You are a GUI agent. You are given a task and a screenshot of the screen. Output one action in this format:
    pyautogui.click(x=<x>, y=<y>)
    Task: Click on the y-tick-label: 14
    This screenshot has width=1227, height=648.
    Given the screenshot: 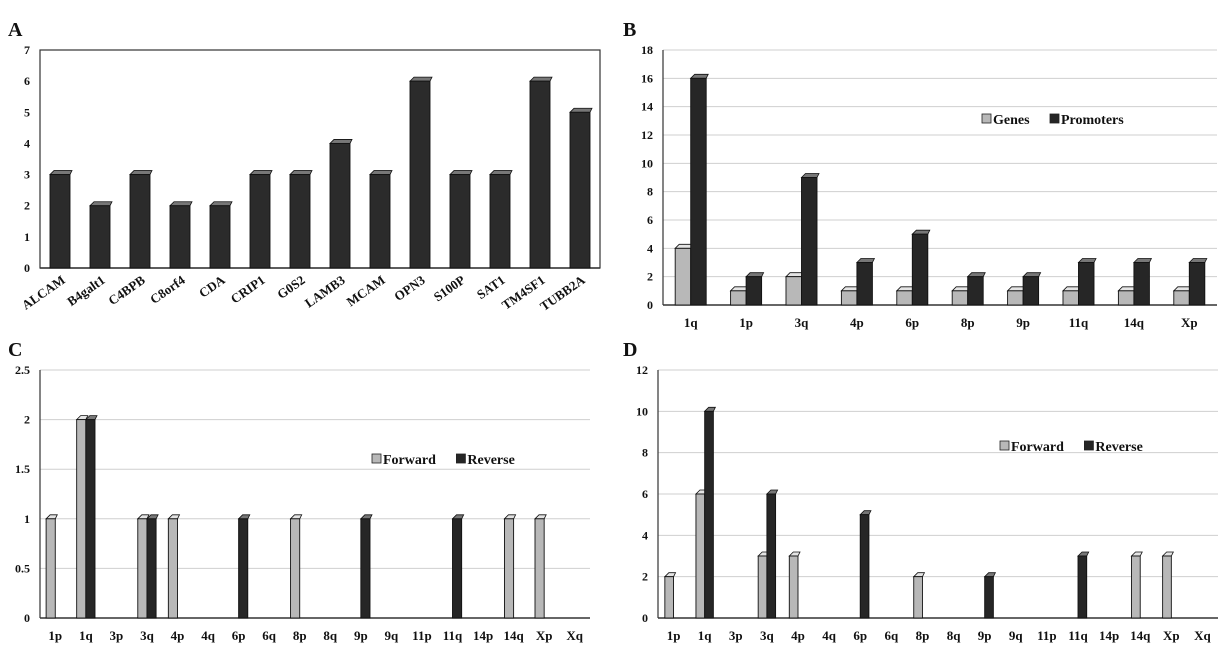 What is the action you would take?
    pyautogui.click(x=647, y=107)
    